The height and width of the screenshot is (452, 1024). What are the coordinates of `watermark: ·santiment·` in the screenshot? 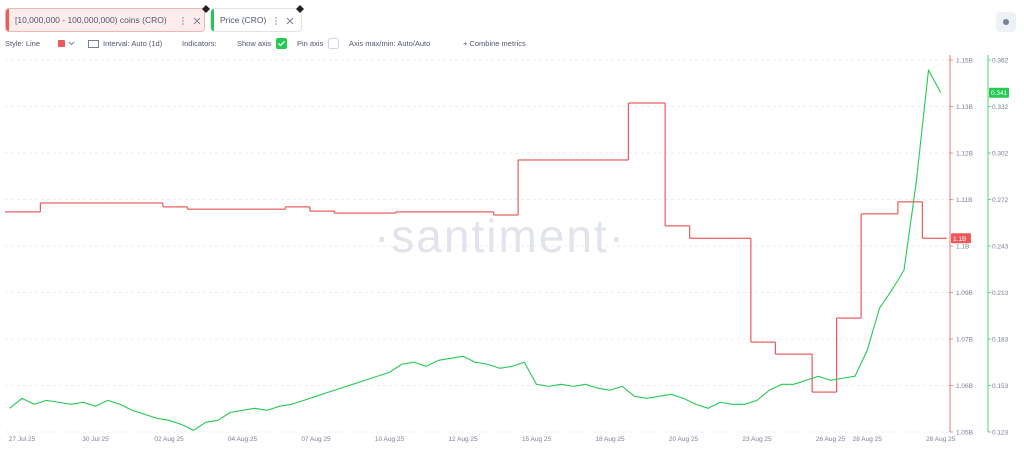 It's located at (500, 236).